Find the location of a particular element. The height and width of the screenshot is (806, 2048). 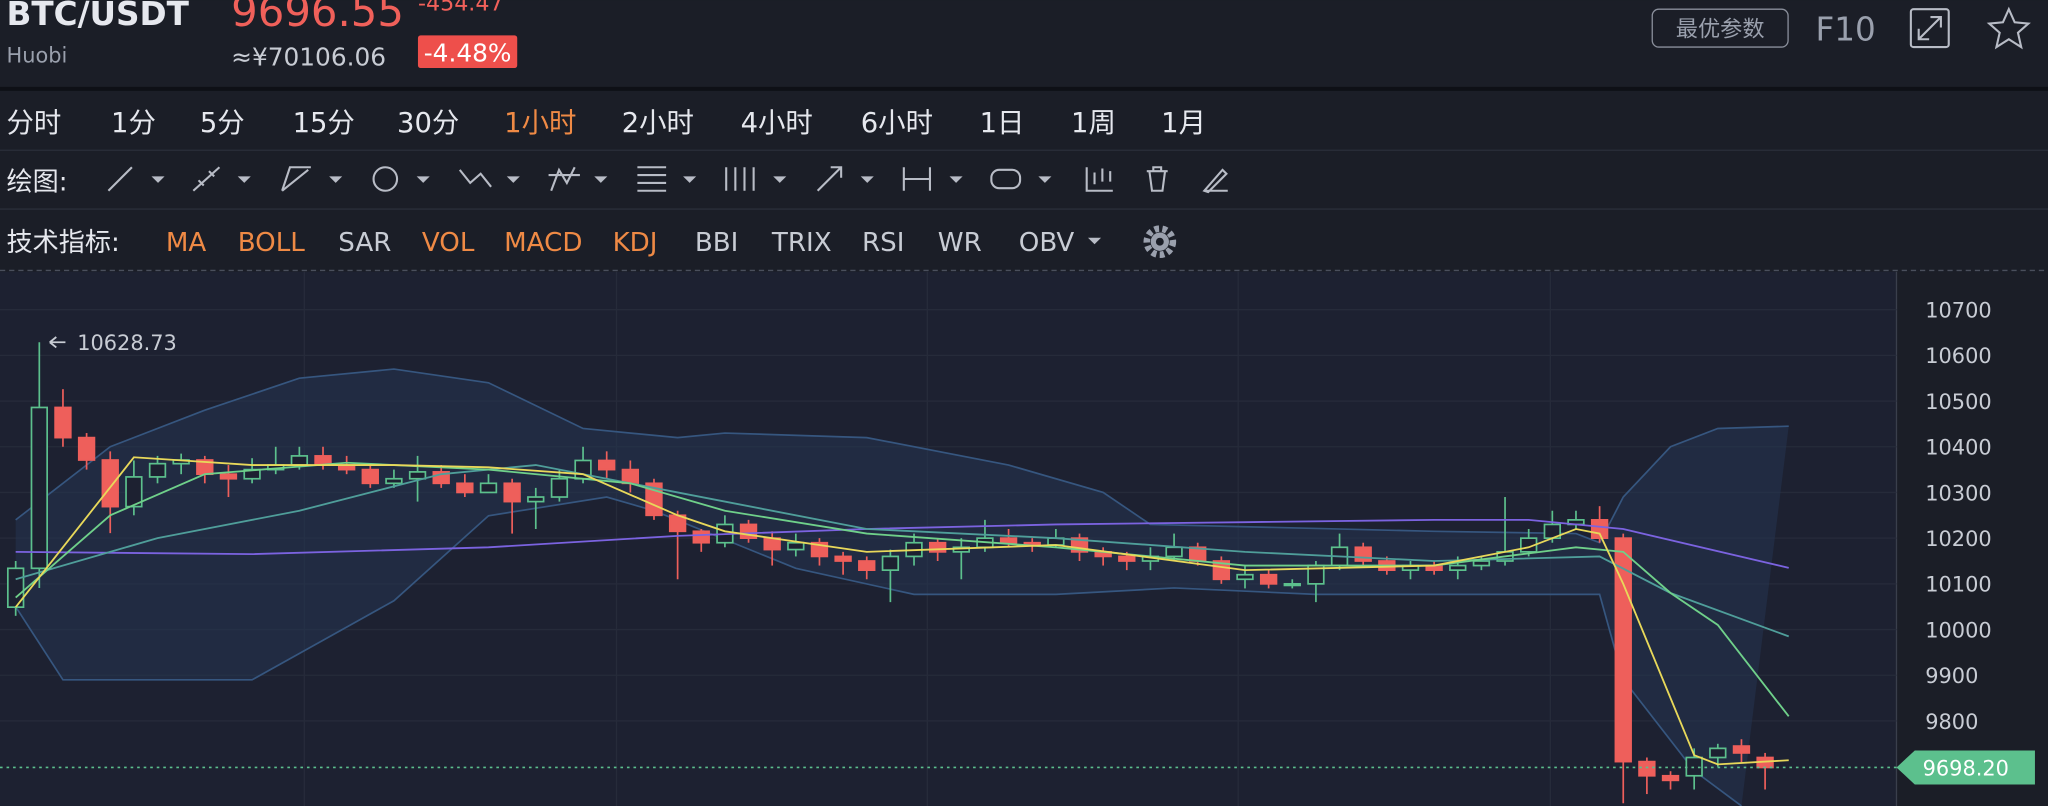

tool-arrow is located at coordinates (829, 179).